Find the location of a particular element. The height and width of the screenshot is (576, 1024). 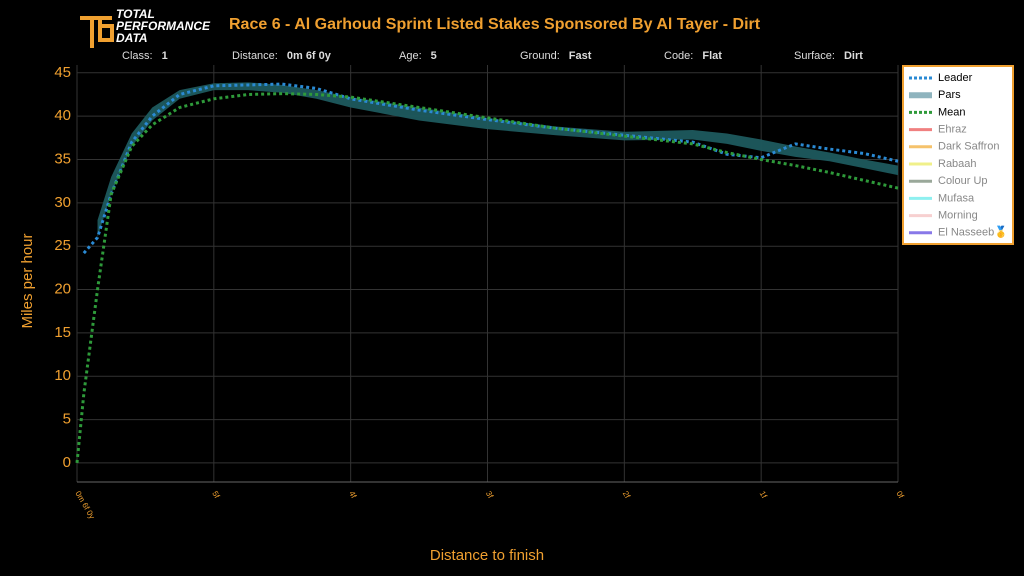

info-value: 5 is located at coordinates (434, 56).